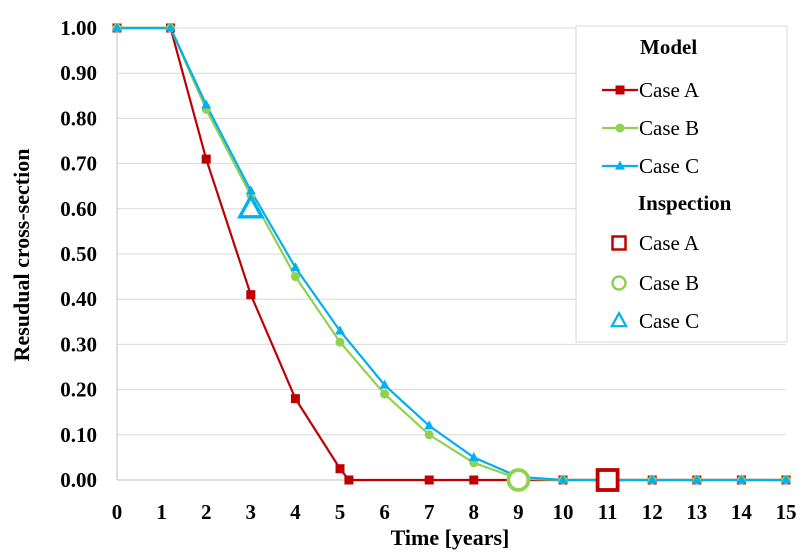 Image resolution: width=802 pixels, height=552 pixels. I want to click on x-tick-label: 7, so click(429, 512).